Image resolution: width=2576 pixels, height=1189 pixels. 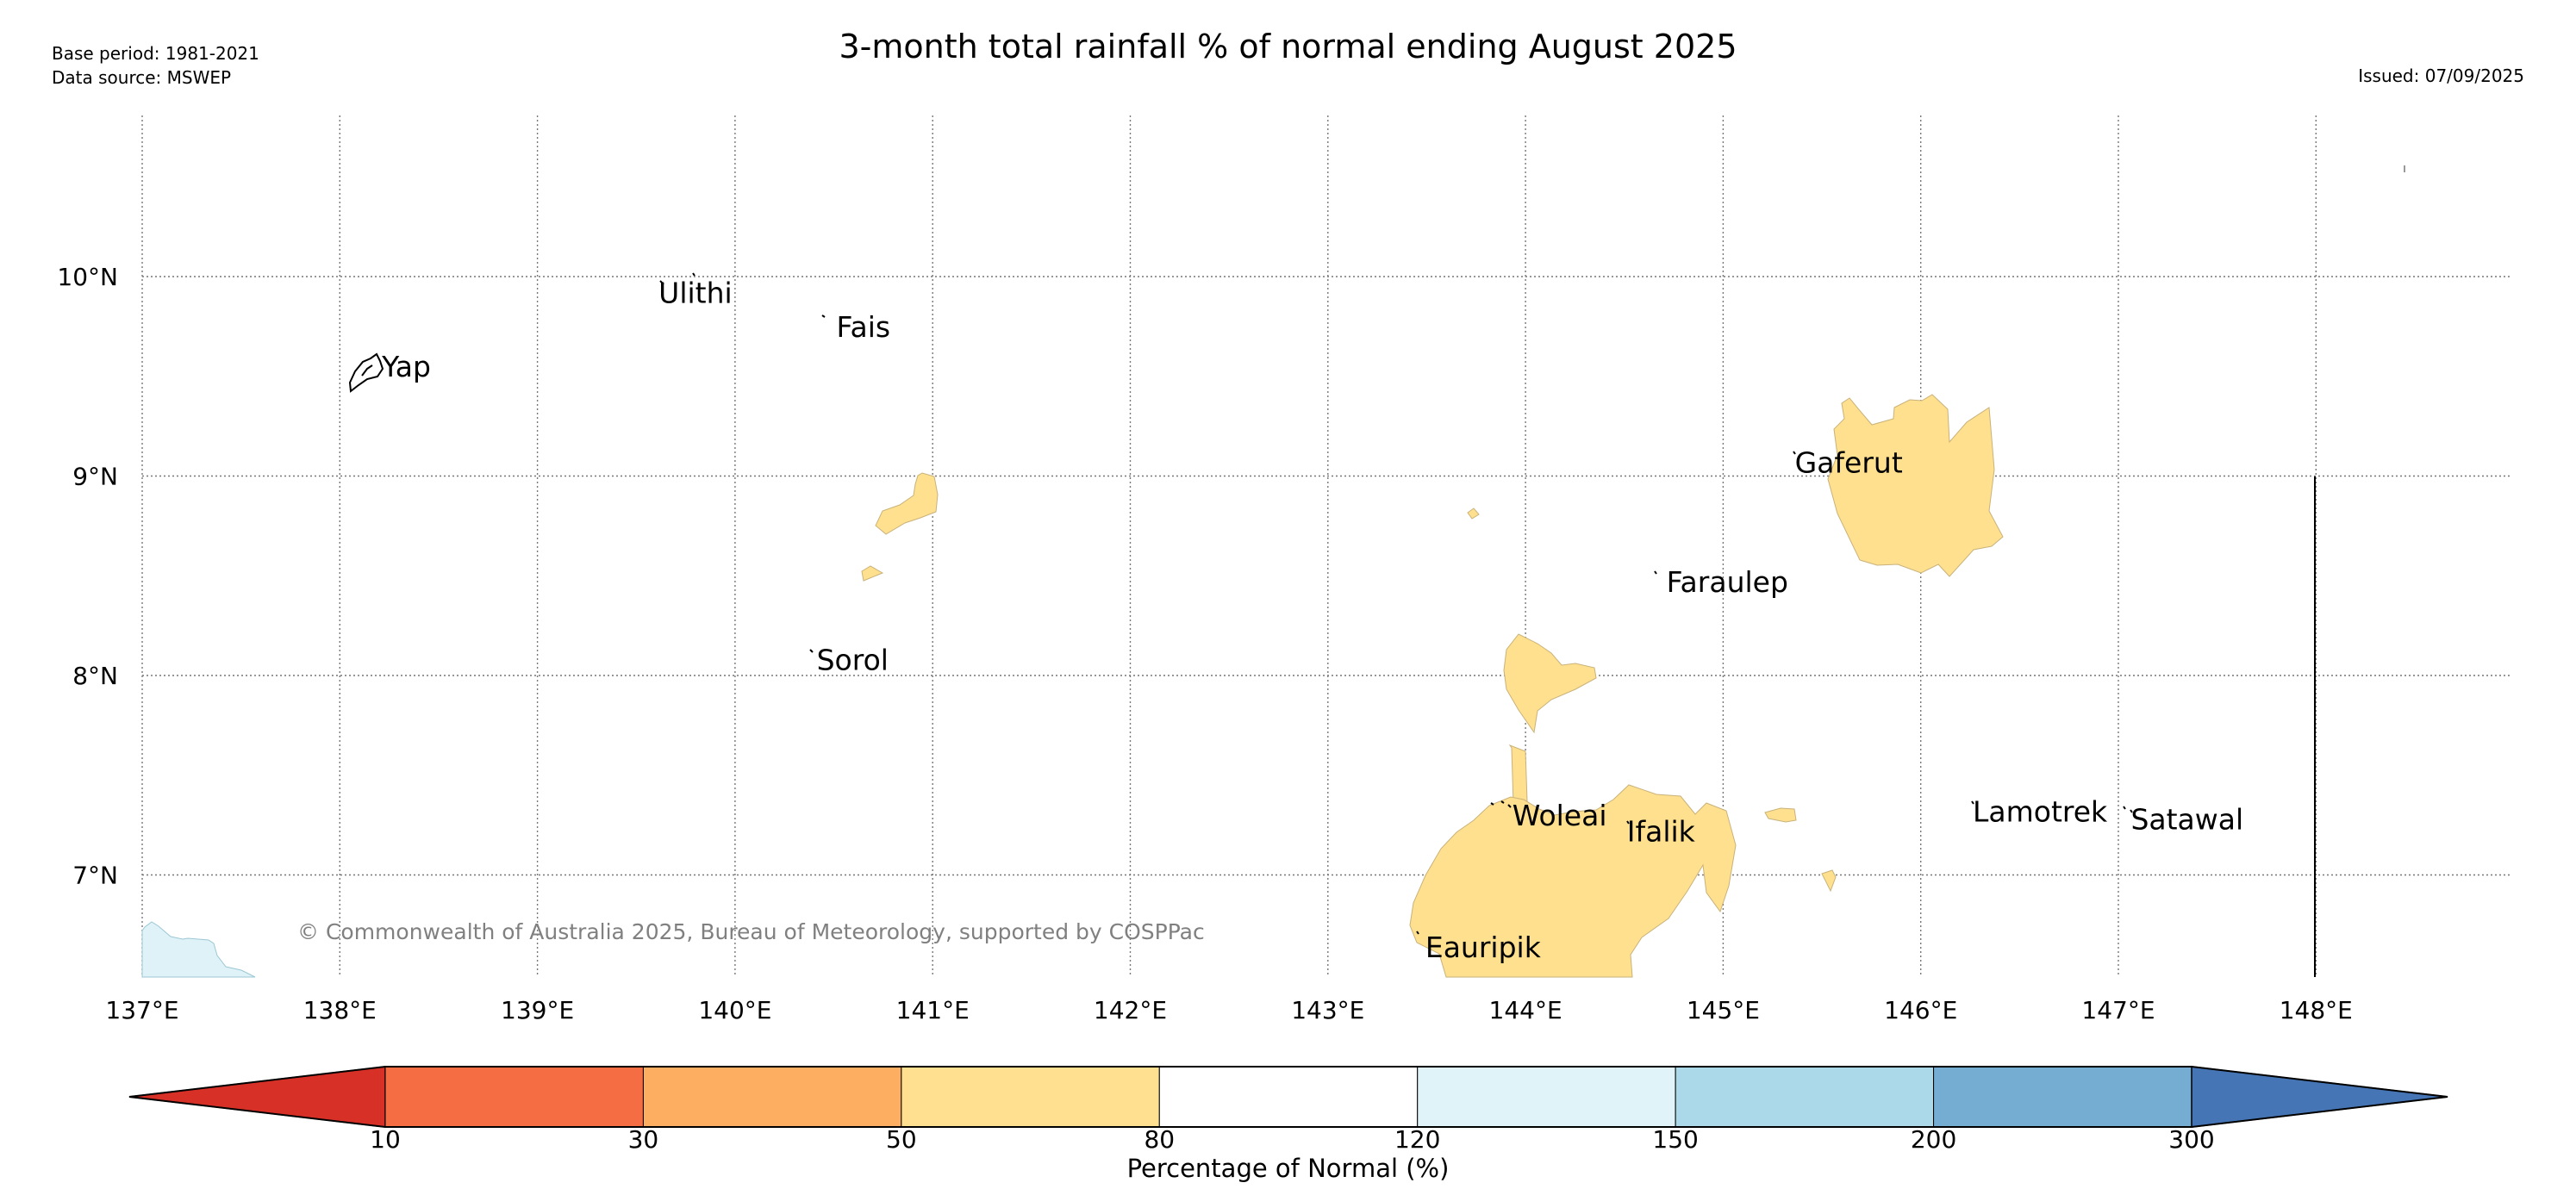 I want to click on colorbar-tick-label: 50, so click(x=901, y=1140).